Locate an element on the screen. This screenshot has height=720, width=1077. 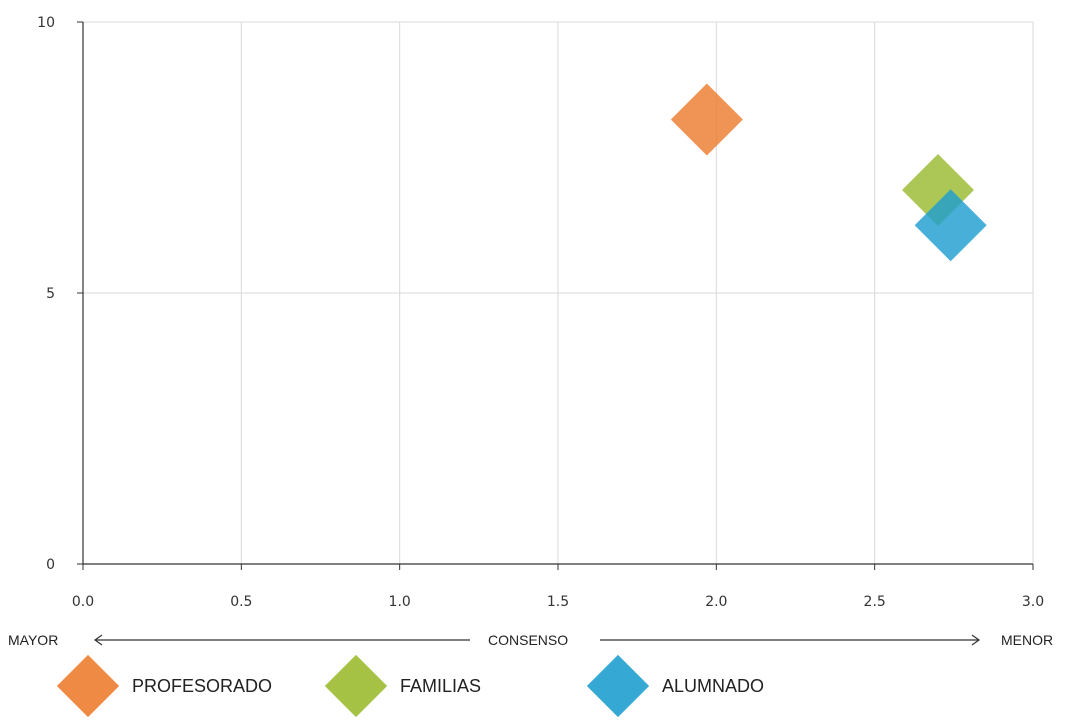
legend-item-profesorado: PROFESORADO is located at coordinates (164, 686).